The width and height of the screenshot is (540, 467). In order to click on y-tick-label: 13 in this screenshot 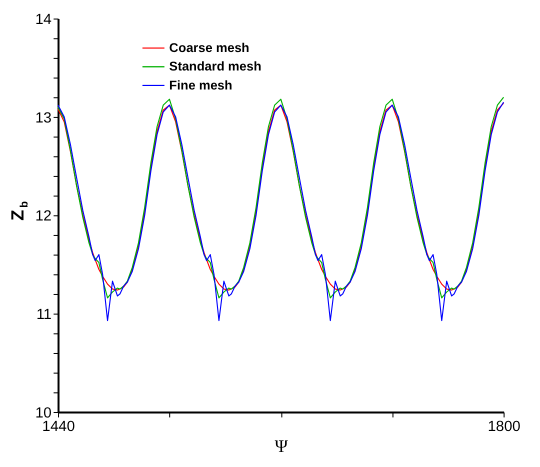, I will do `click(43, 118)`.